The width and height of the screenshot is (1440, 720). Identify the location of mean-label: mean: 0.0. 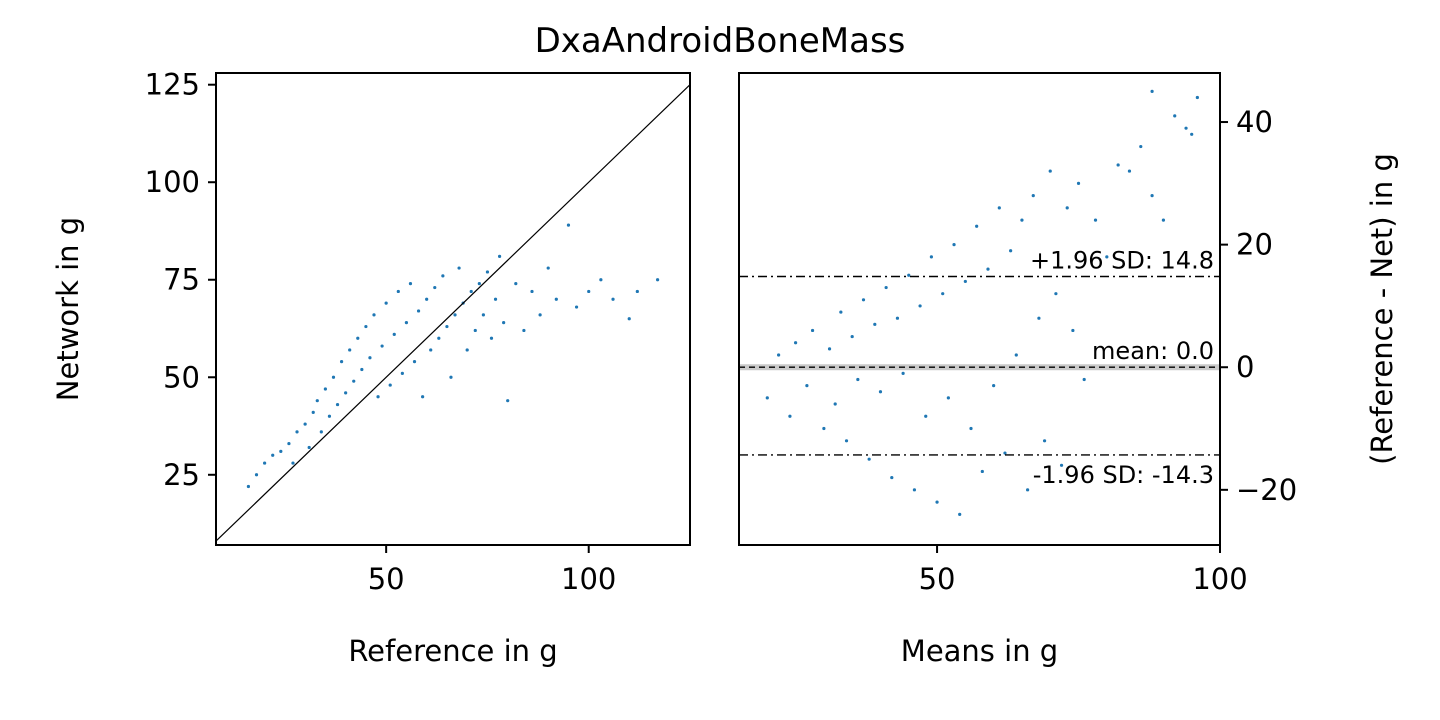
(1153, 351).